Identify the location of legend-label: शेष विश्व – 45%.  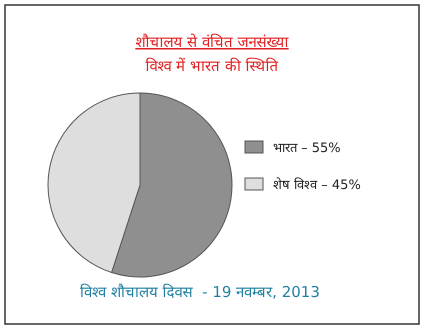
(317, 185).